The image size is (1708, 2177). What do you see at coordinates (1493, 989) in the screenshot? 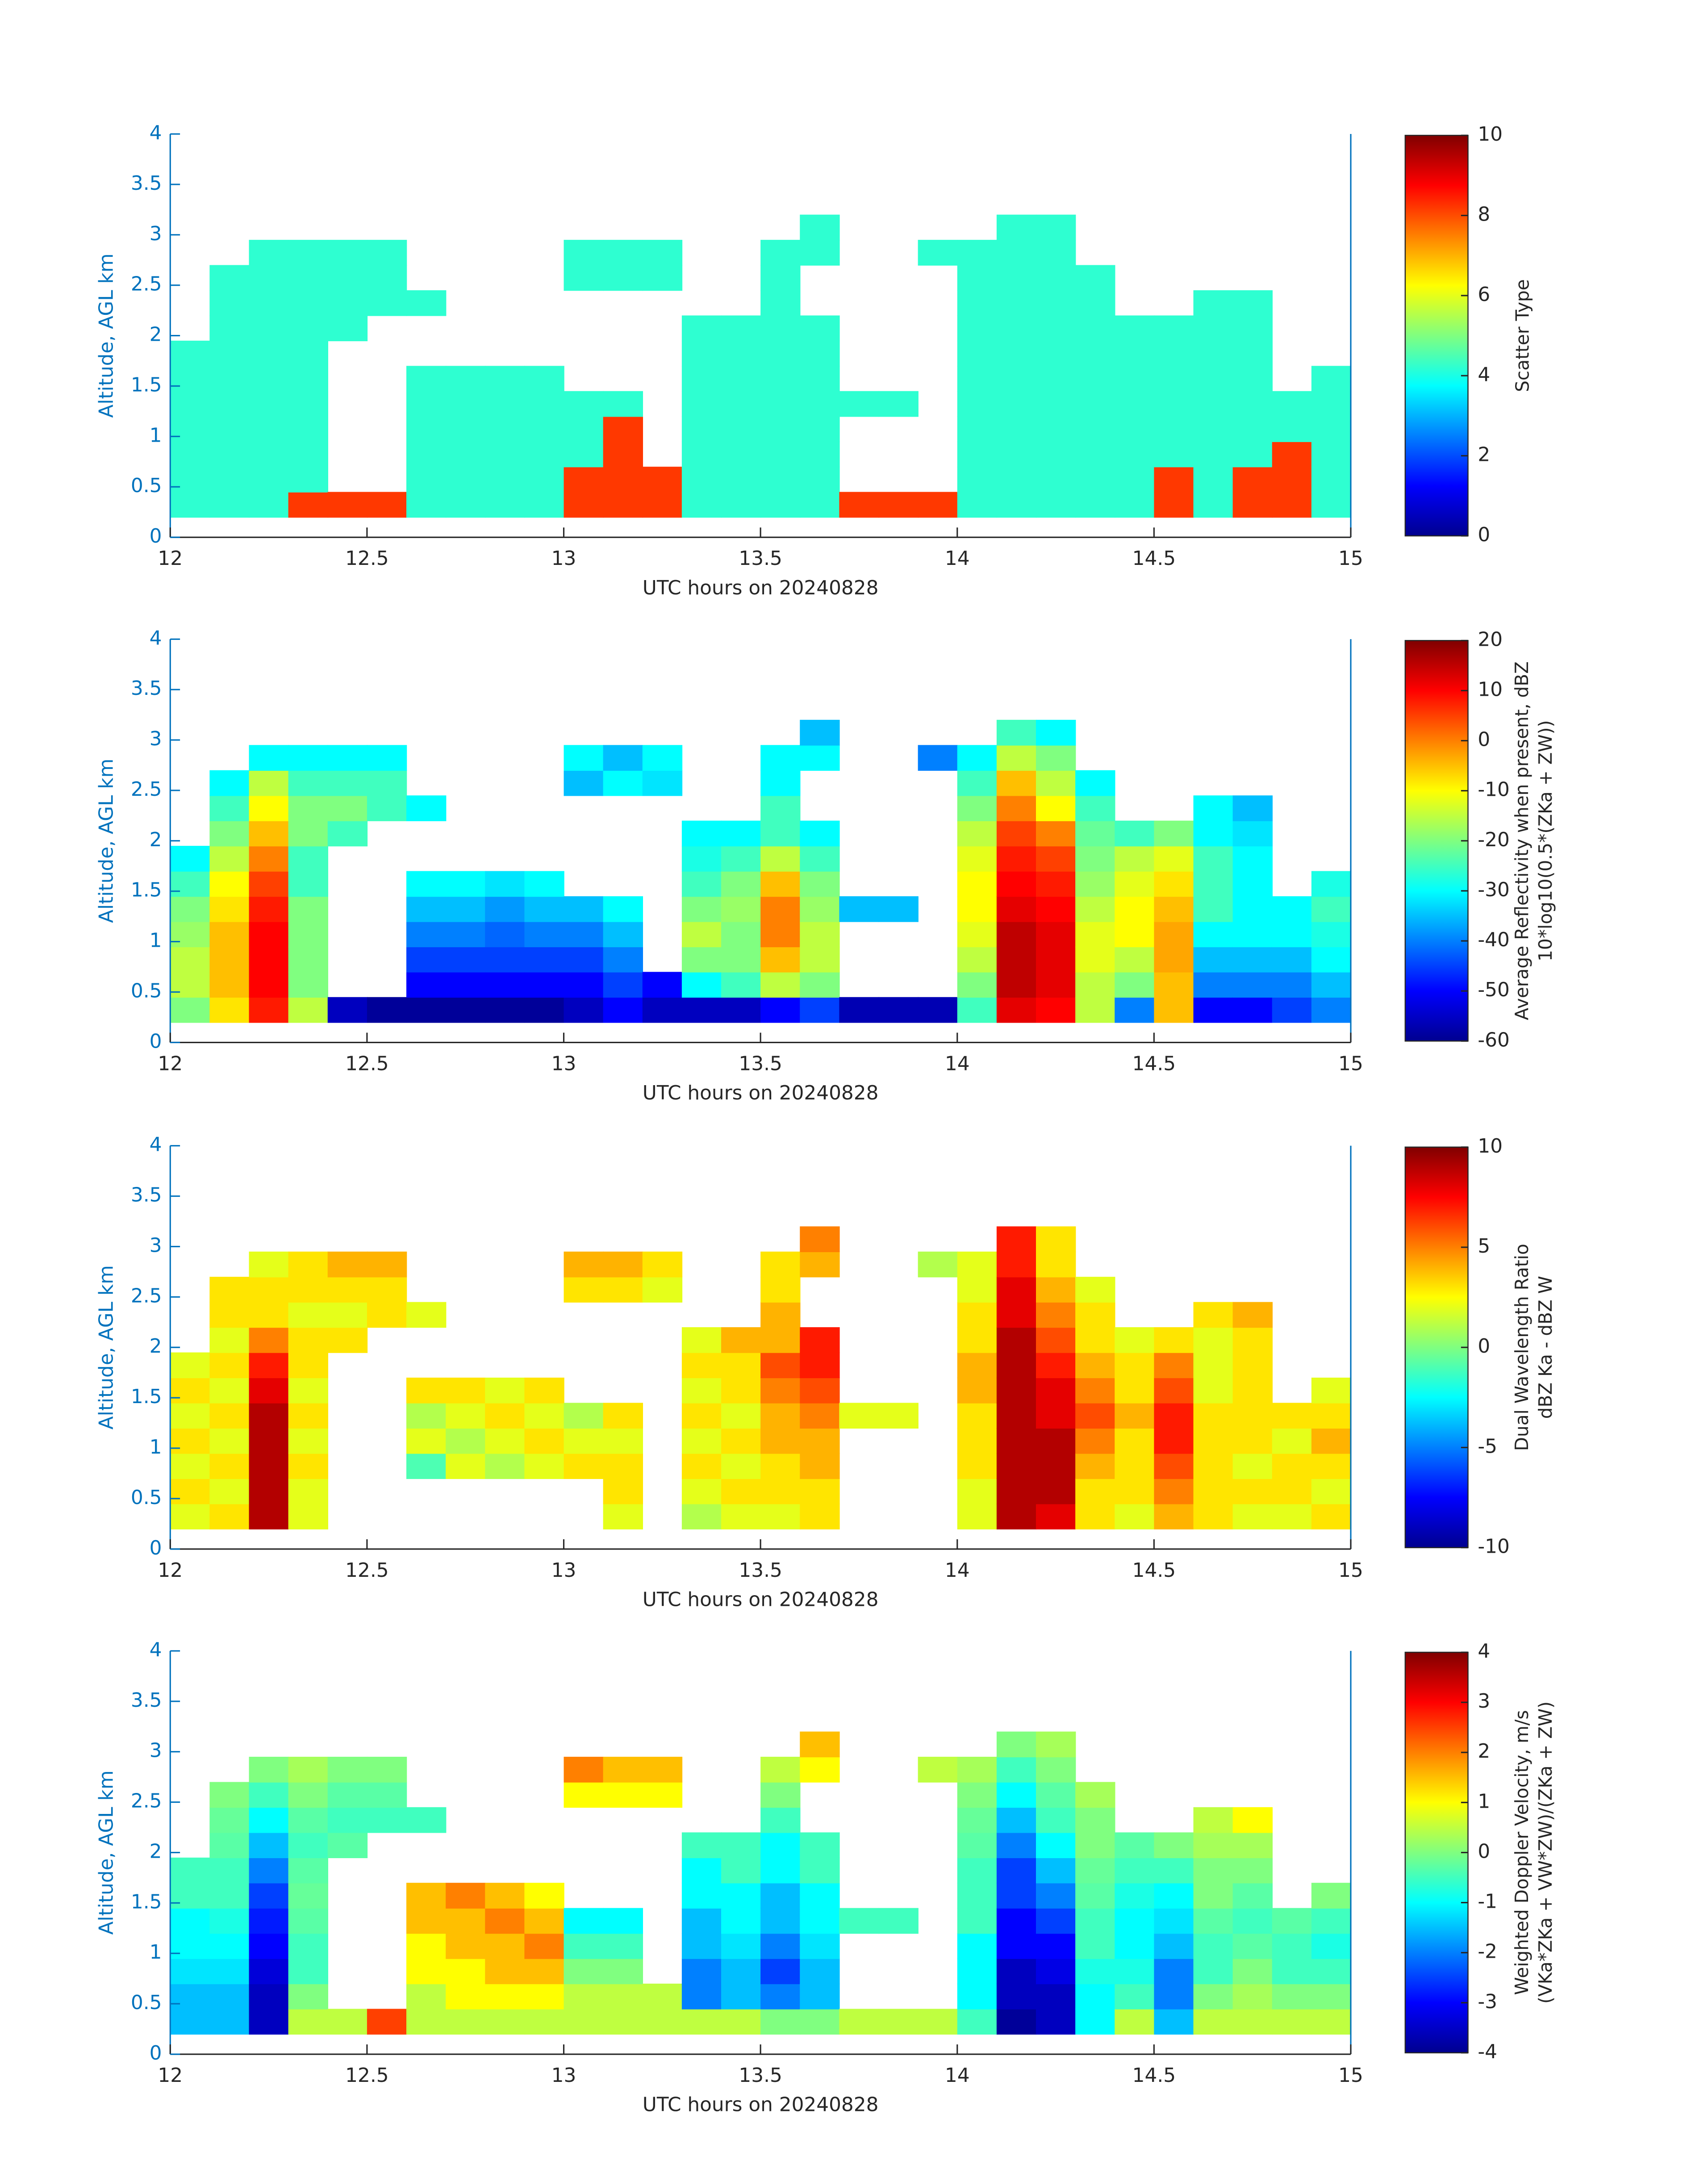
I see `colorbar-tick-label: -50` at bounding box center [1493, 989].